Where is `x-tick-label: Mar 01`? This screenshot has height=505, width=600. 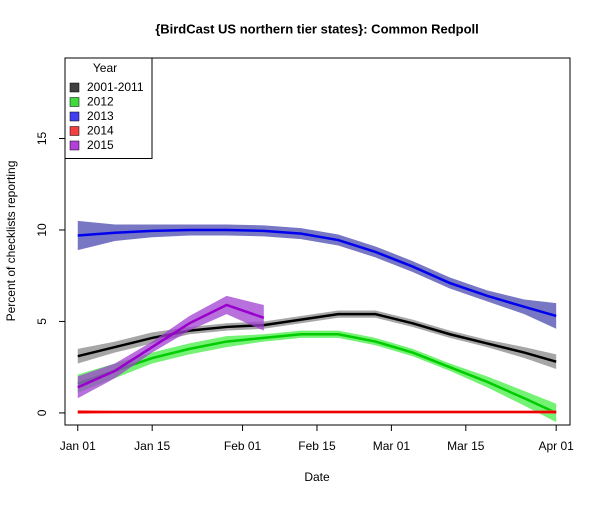
x-tick-label: Mar 01 is located at coordinates (392, 446).